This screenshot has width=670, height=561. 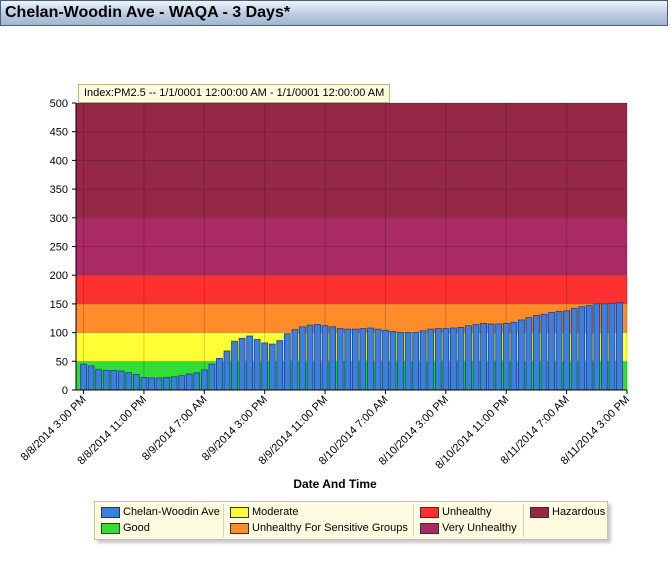 What do you see at coordinates (59, 161) in the screenshot?
I see `y-tick-label: 400` at bounding box center [59, 161].